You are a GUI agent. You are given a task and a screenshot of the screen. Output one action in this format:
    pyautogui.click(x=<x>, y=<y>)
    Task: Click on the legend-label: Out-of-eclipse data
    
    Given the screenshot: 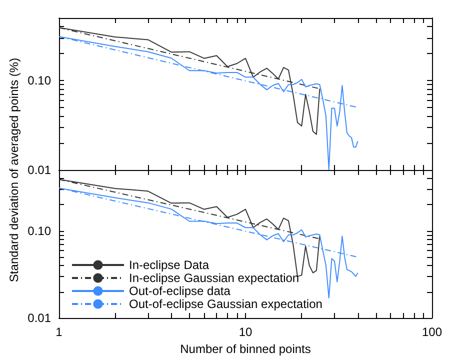 What is the action you would take?
    pyautogui.click(x=180, y=291)
    